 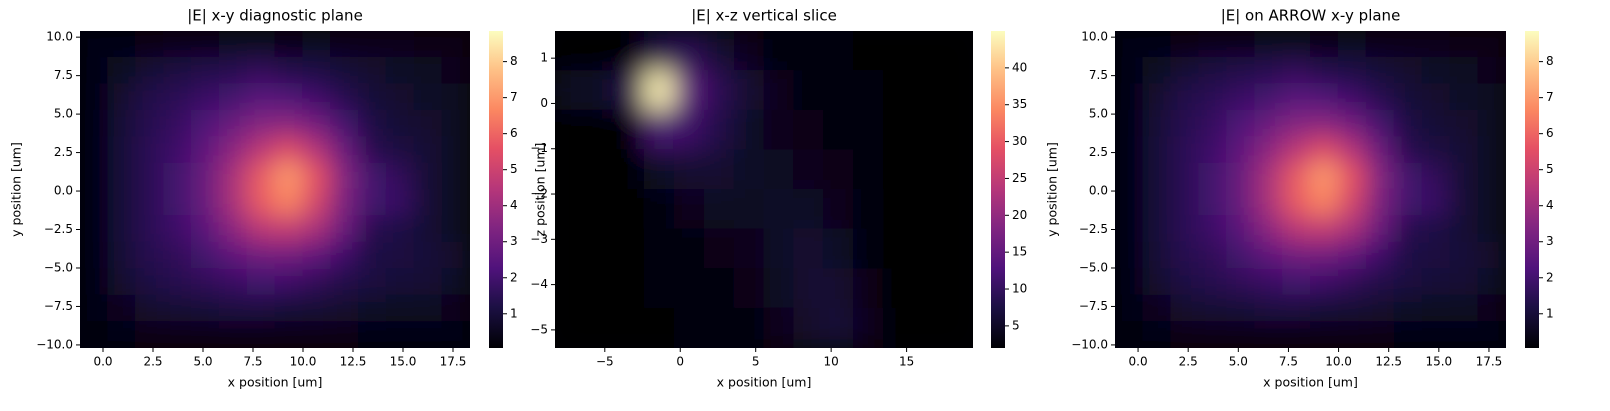 What do you see at coordinates (63, 152) in the screenshot?
I see `y-tick-label: 2.5` at bounding box center [63, 152].